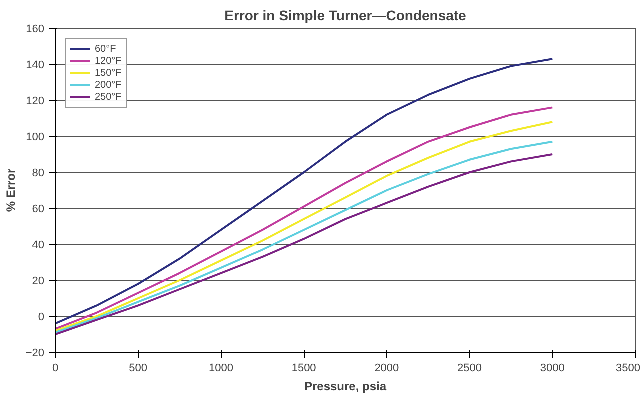  What do you see at coordinates (35, 102) in the screenshot?
I see `y-tick-label: 120` at bounding box center [35, 102].